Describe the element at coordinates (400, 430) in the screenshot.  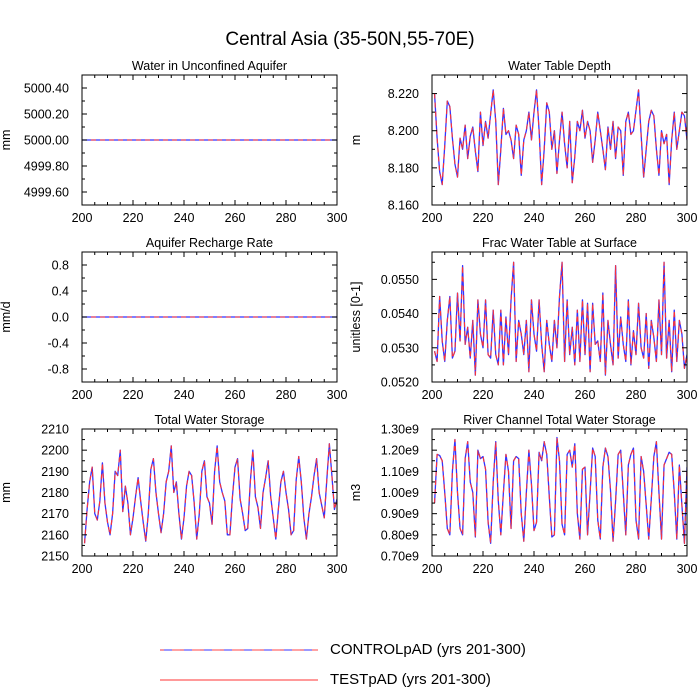
I see `y-tick-label: 1.30e9` at that location.